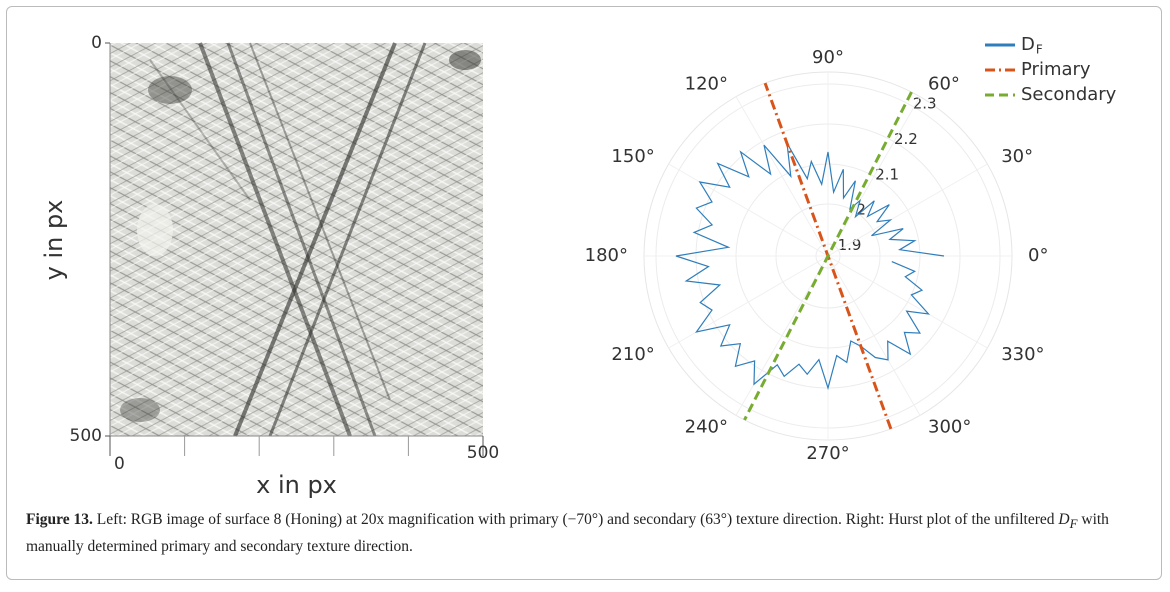 The height and width of the screenshot is (592, 1170). What do you see at coordinates (1039, 50) in the screenshot?
I see `legend-label-subscript: F` at bounding box center [1039, 50].